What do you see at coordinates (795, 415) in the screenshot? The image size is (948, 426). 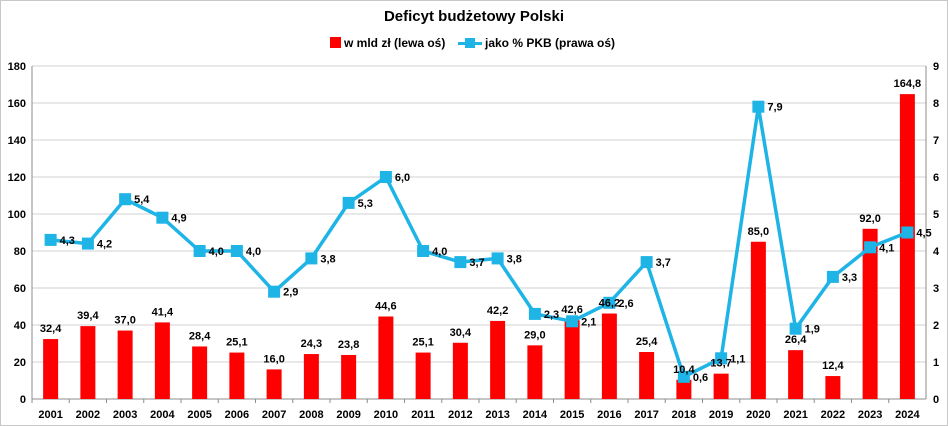 I see `x-tick-label: 2021` at bounding box center [795, 415].